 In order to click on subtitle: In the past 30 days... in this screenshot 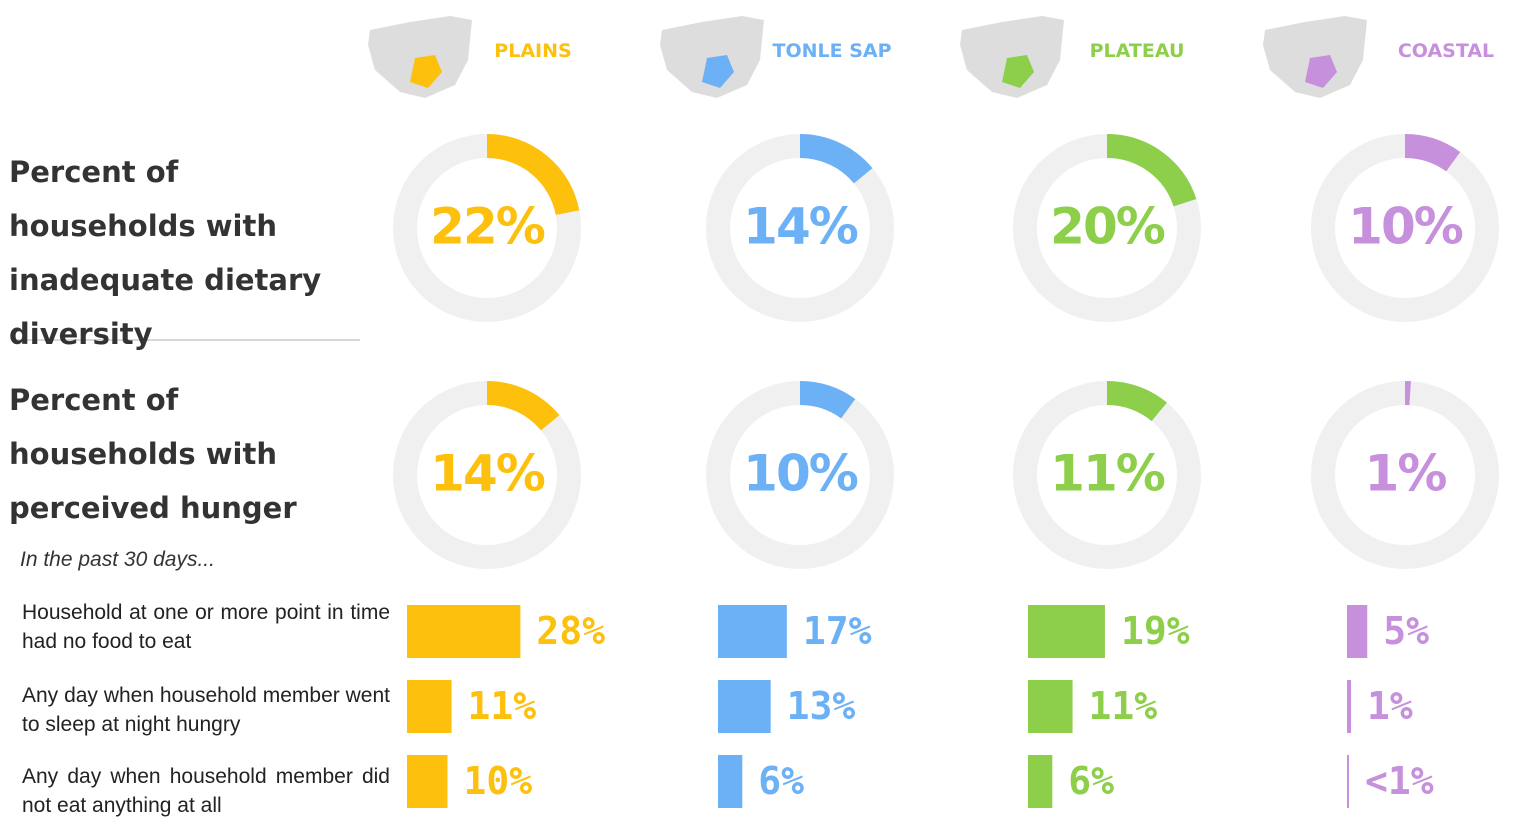, I will do `click(117, 559)`.